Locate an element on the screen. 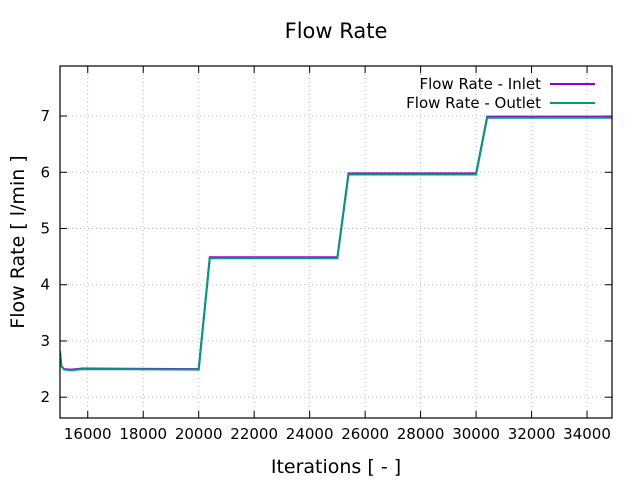  legend-label: Flow Rate - Outlet is located at coordinates (473, 103).